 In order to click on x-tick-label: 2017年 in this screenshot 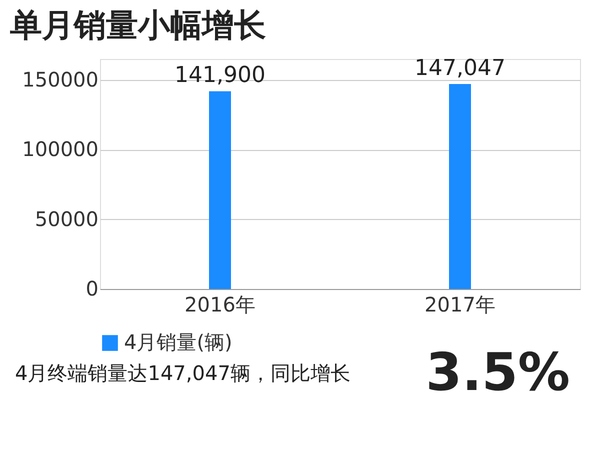, I will do `click(460, 304)`.